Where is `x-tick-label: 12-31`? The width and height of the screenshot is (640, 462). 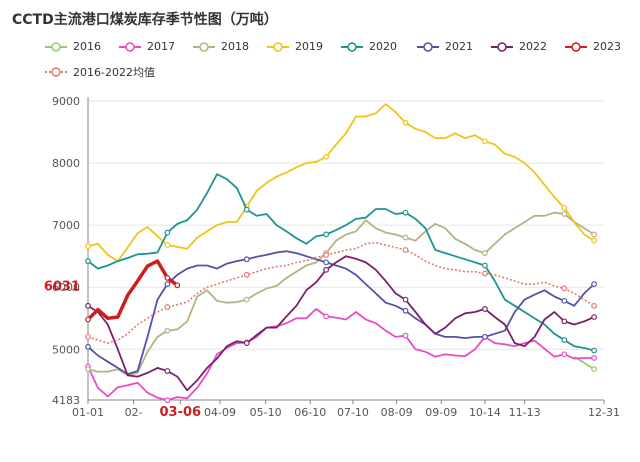 x-tick-label: 12-31 is located at coordinates (604, 412).